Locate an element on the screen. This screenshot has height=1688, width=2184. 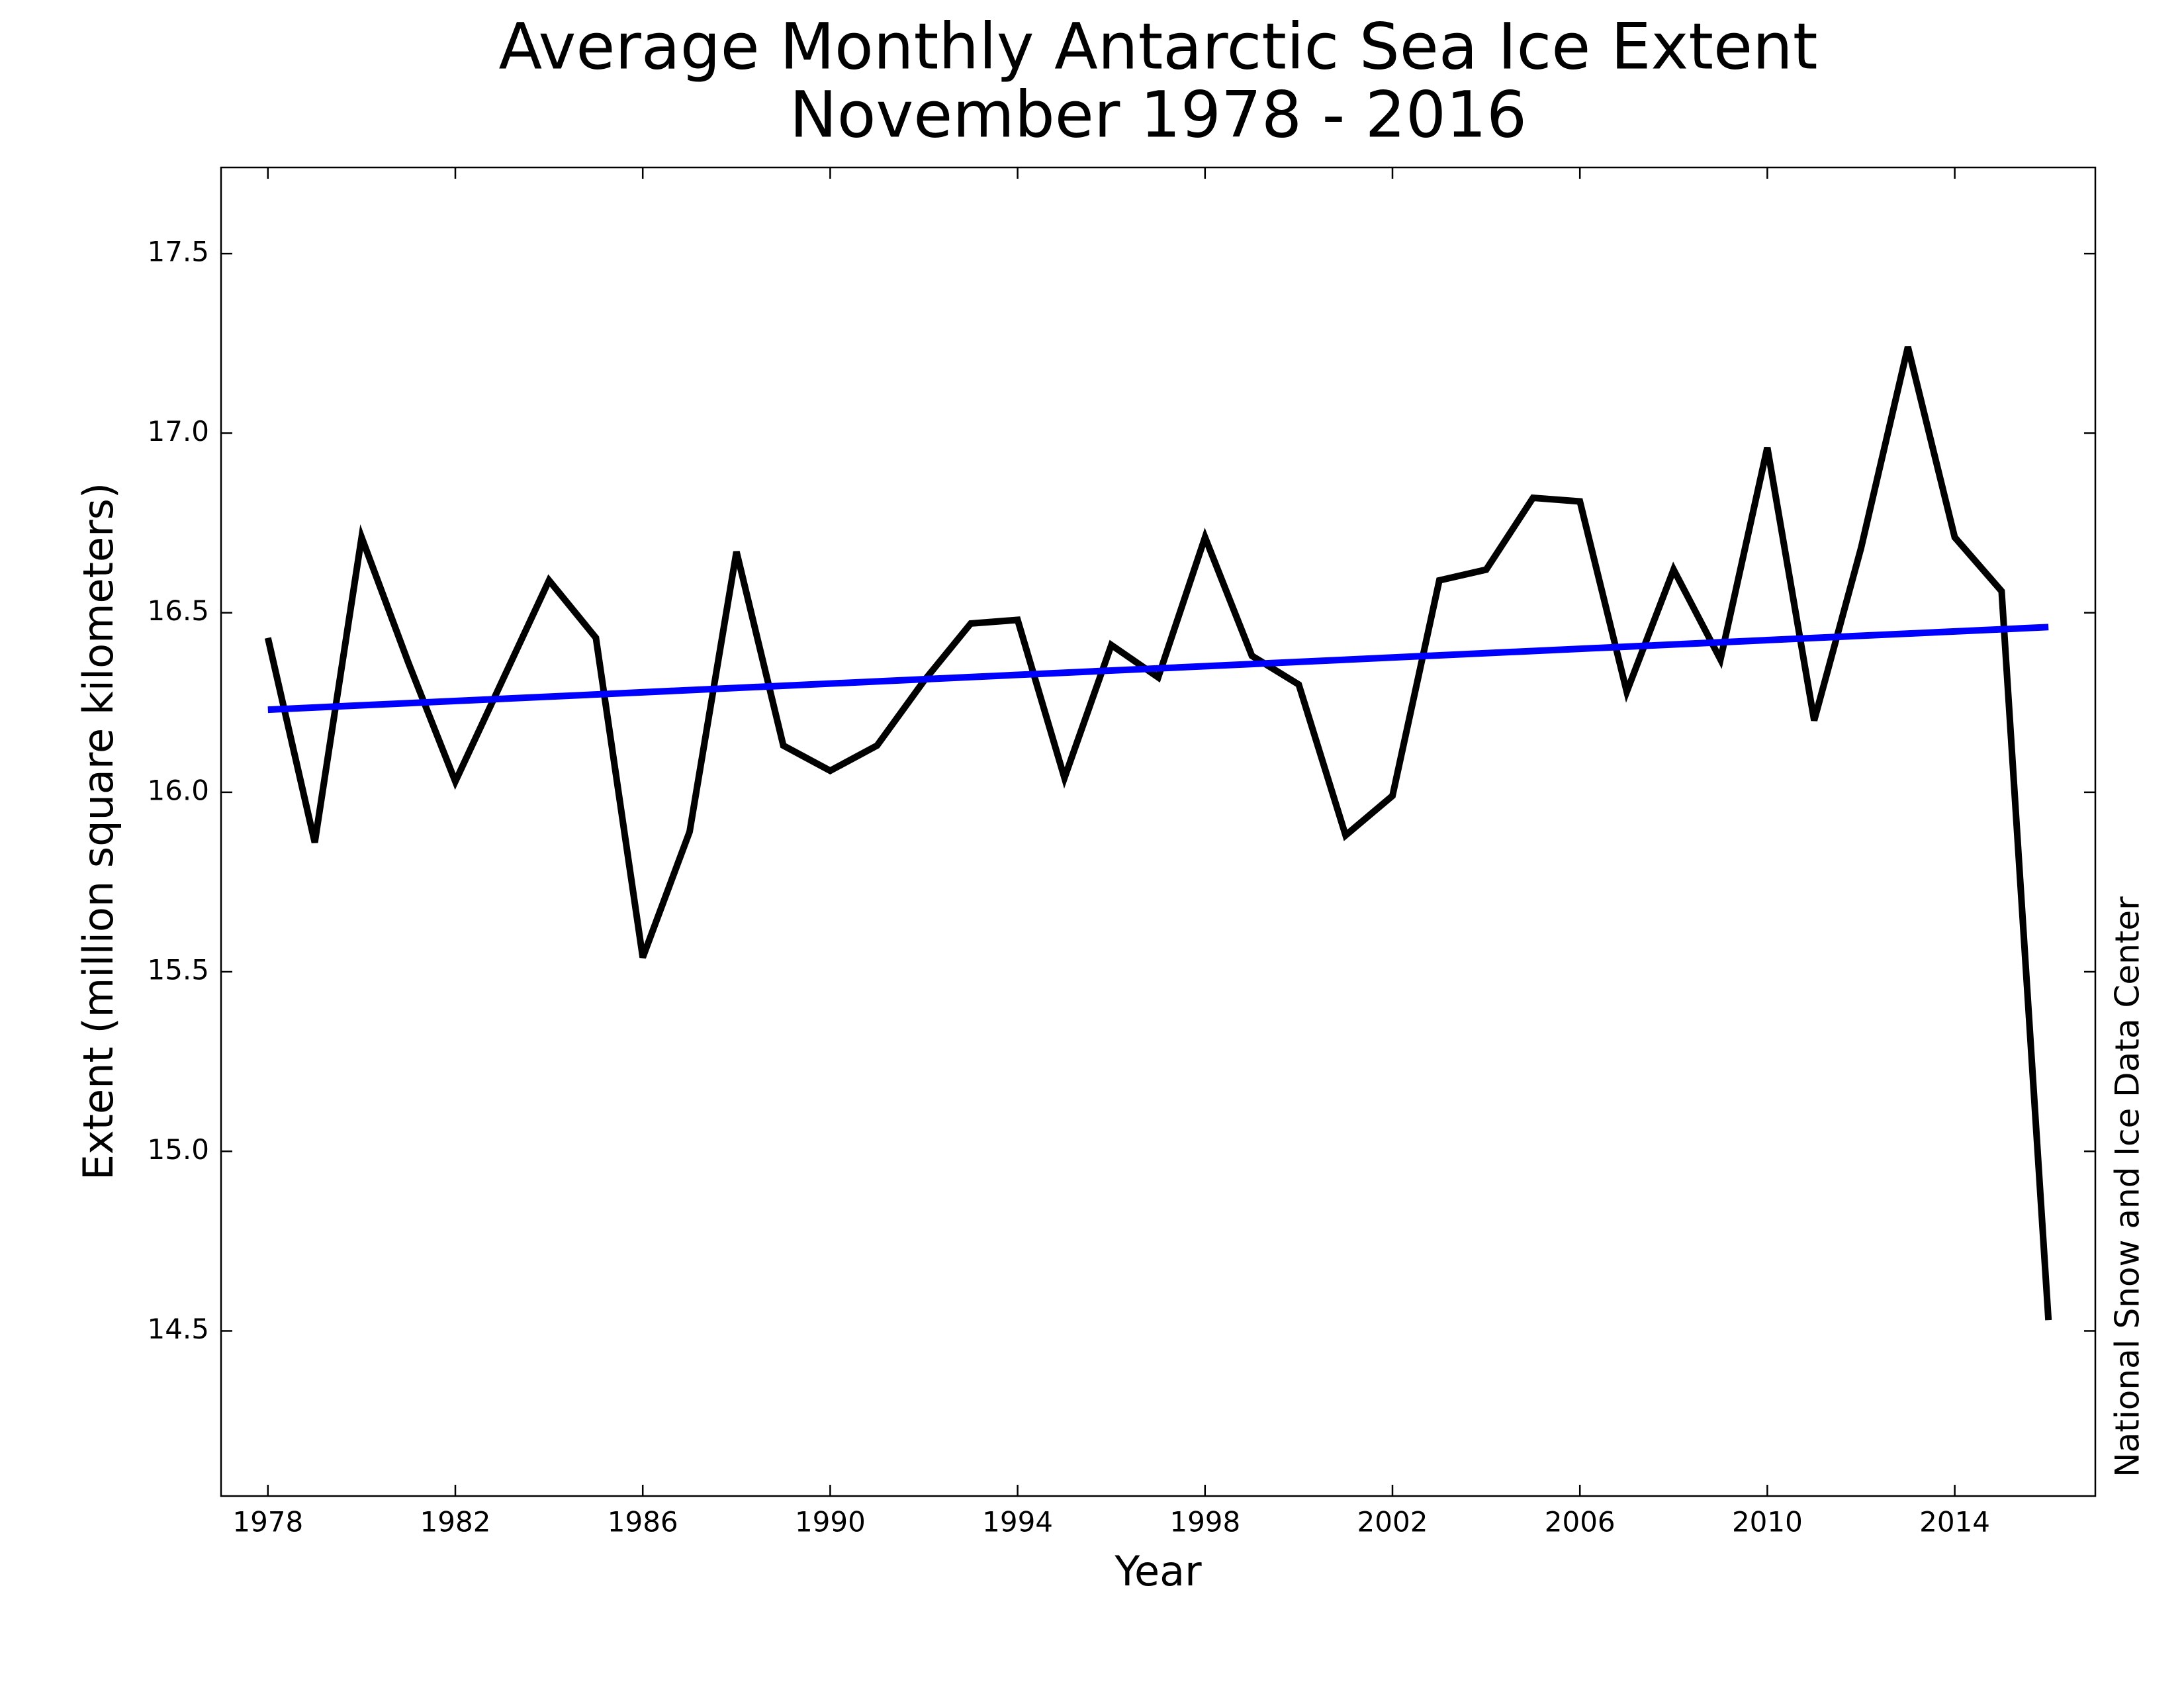
x-axis-label: Year is located at coordinates (1158, 1571).